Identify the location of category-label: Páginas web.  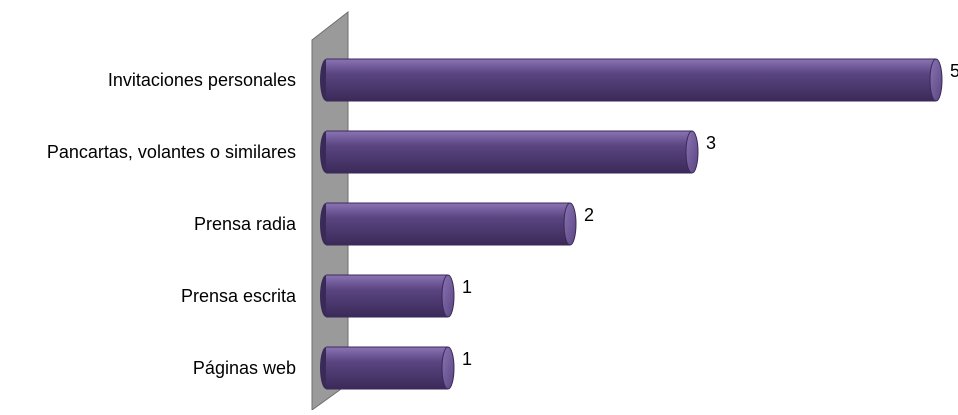
(244, 368).